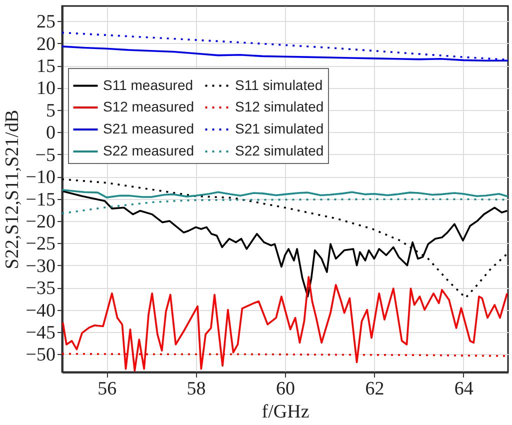 Image resolution: width=512 pixels, height=425 pixels. Describe the element at coordinates (46, 44) in the screenshot. I see `y-tick-label: 20` at that location.